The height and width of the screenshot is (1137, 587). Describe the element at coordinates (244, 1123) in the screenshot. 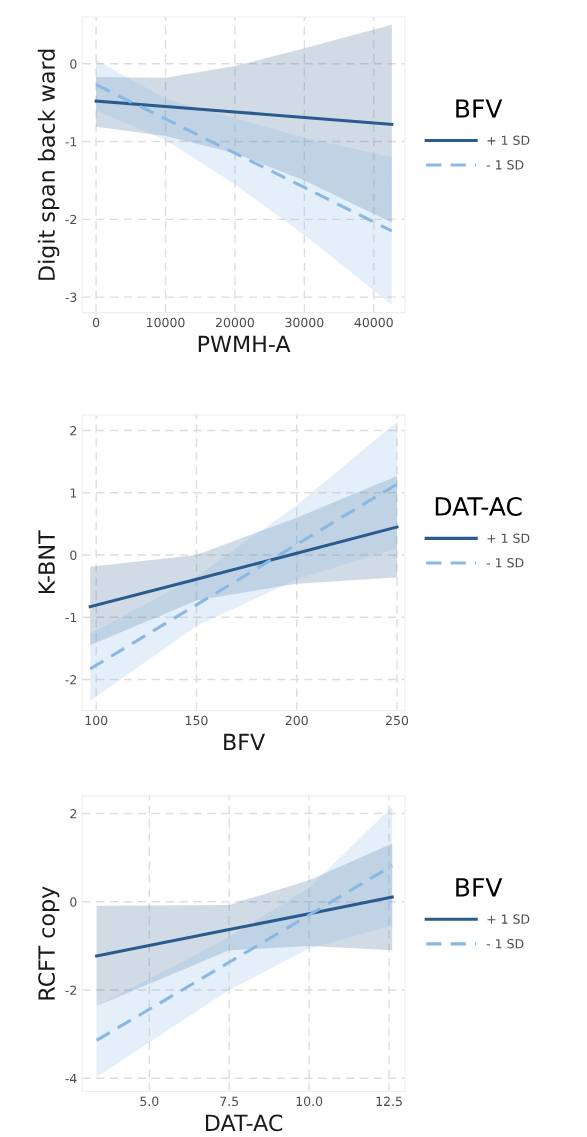

I see `x-axis-title: DAT-AC` at that location.